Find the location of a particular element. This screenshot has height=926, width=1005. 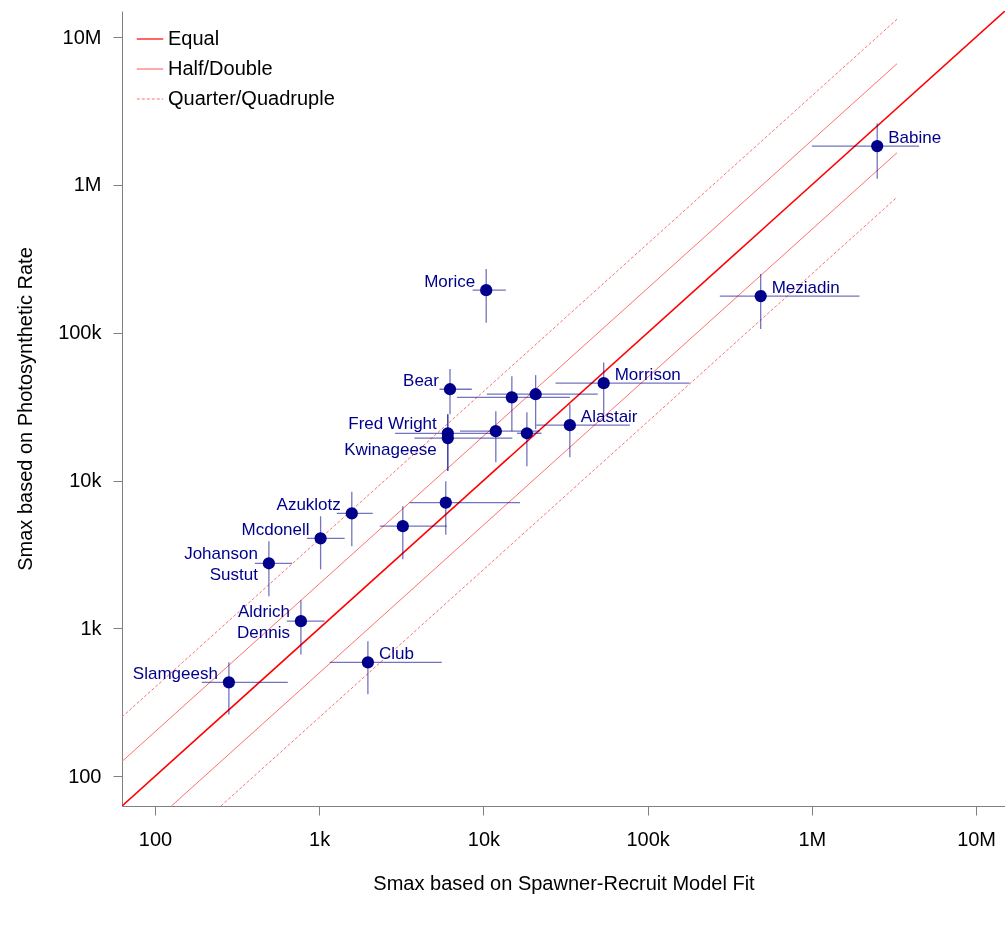

x-axis-title: Smax based on Spawner-Recruit Model Fit is located at coordinates (564, 882).